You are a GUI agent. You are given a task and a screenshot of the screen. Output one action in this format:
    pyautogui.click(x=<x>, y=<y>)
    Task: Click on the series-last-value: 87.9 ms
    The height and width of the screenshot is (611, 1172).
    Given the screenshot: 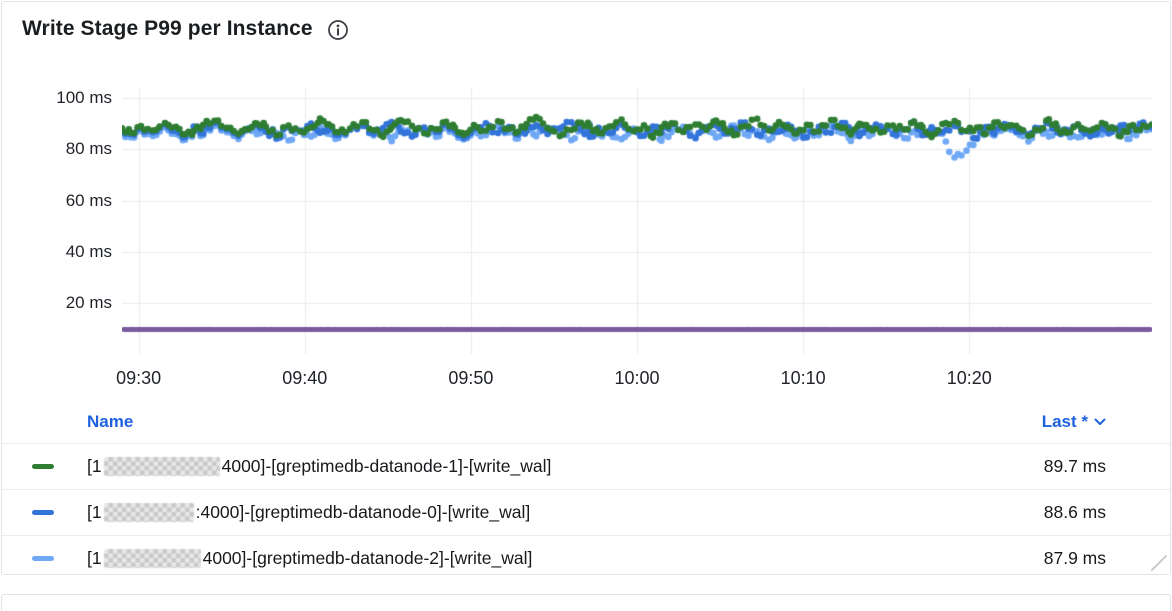 What is the action you would take?
    pyautogui.click(x=1074, y=558)
    